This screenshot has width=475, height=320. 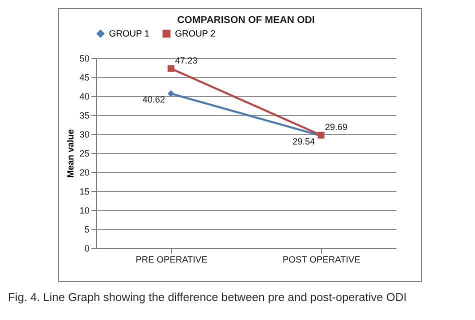 I want to click on data-label: 29.54, so click(x=303, y=141).